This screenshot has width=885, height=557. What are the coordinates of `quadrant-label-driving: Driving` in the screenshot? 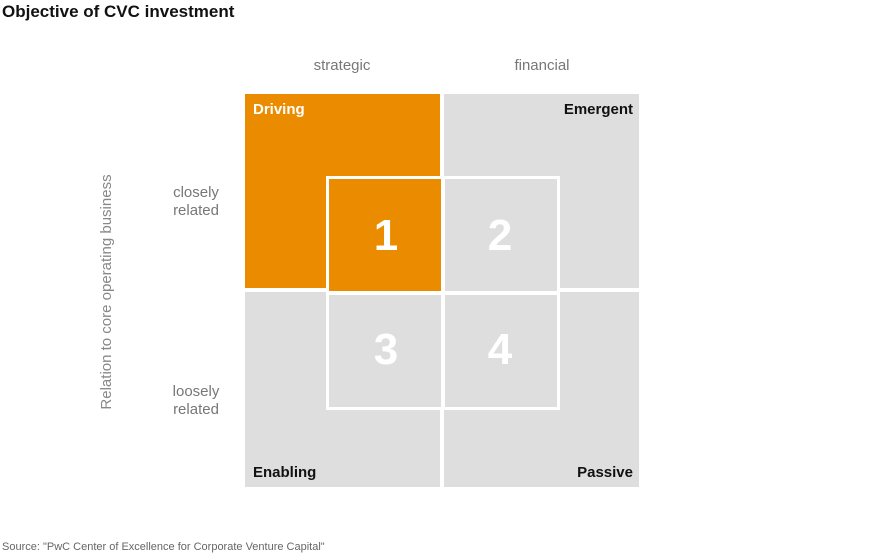 It's located at (279, 109).